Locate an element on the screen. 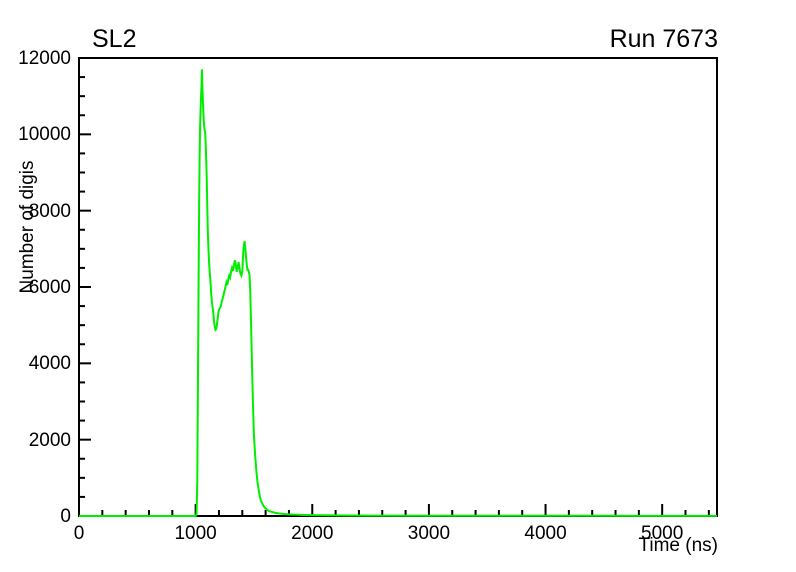 This screenshot has width=796, height=572. x-tick-label: 4000 is located at coordinates (545, 533).